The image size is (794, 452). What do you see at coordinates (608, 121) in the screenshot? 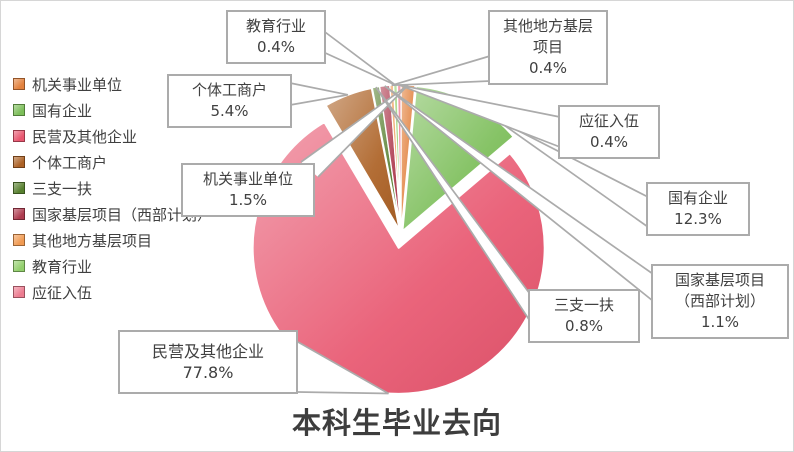
I see `callout-category: 应征入伍` at bounding box center [608, 121].